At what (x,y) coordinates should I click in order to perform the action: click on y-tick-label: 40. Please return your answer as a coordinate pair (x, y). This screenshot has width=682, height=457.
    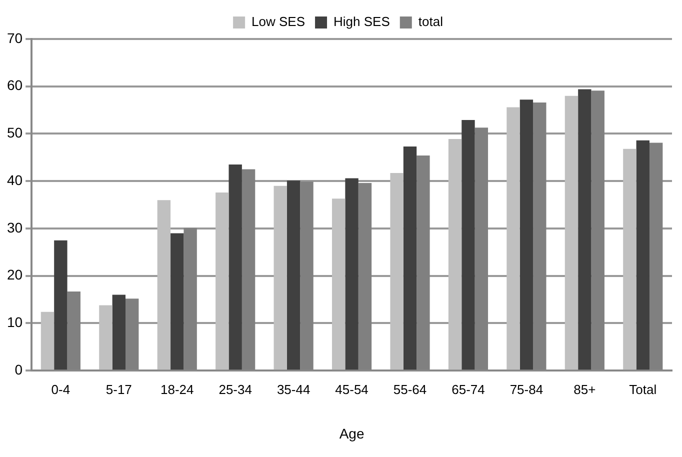
    Looking at the image, I should click on (14, 180).